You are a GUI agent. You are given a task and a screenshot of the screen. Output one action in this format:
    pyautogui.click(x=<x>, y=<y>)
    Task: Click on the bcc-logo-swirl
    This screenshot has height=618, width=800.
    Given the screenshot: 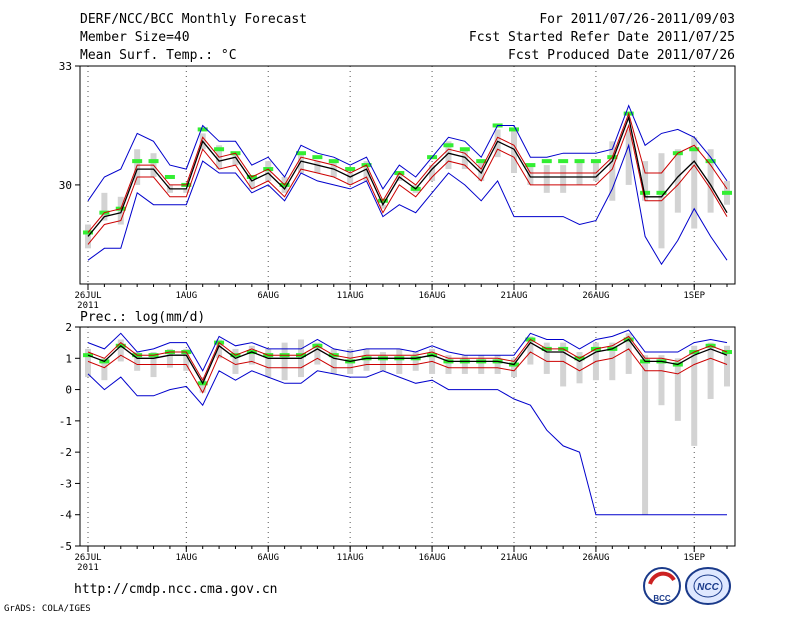 What is the action you would take?
    pyautogui.click(x=662, y=578)
    